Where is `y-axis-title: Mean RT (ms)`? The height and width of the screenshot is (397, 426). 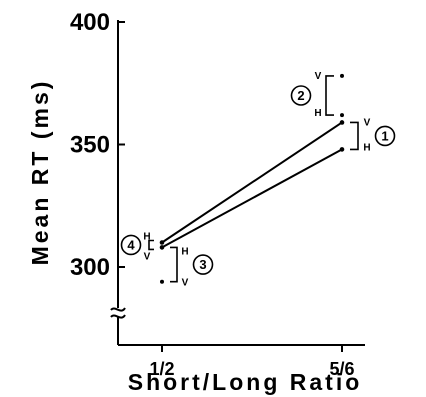
y-axis-title: Mean RT (ms) is located at coordinates (40, 172).